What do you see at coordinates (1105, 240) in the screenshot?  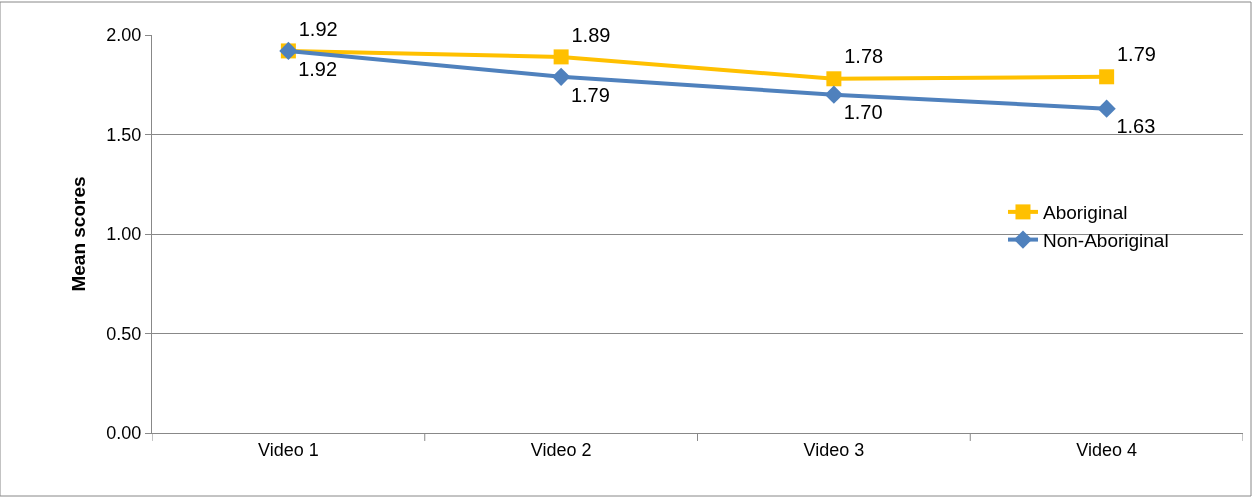 I see `legend-label: Non-Aboriginal` at bounding box center [1105, 240].